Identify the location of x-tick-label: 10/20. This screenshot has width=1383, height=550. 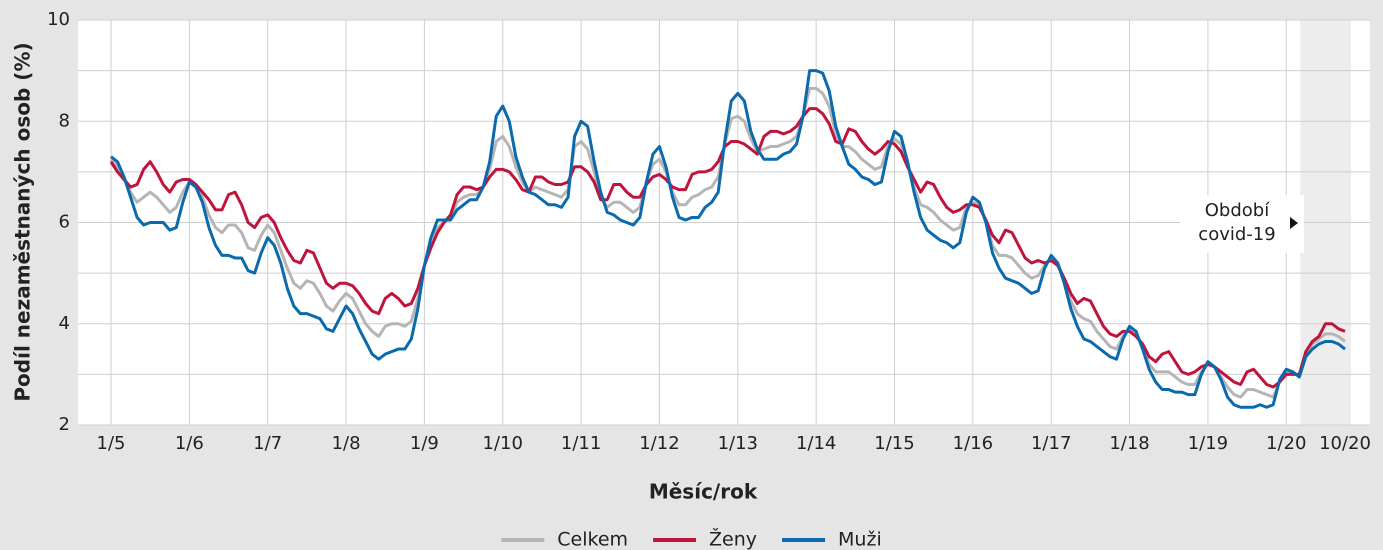
(1345, 443).